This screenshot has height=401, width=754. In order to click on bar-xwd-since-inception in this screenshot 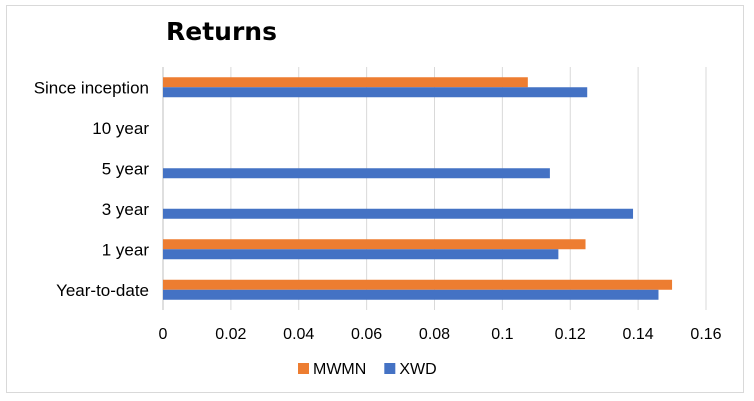, I will do `click(375, 92)`.